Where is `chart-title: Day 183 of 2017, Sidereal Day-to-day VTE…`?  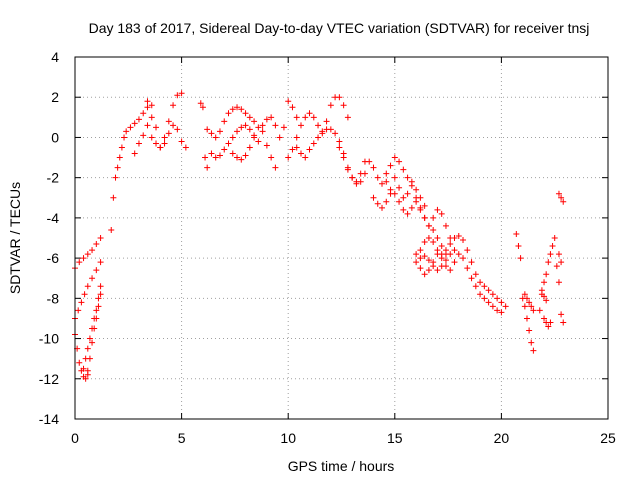 chart-title: Day 183 of 2017, Sidereal Day-to-day VTE… is located at coordinates (339, 28).